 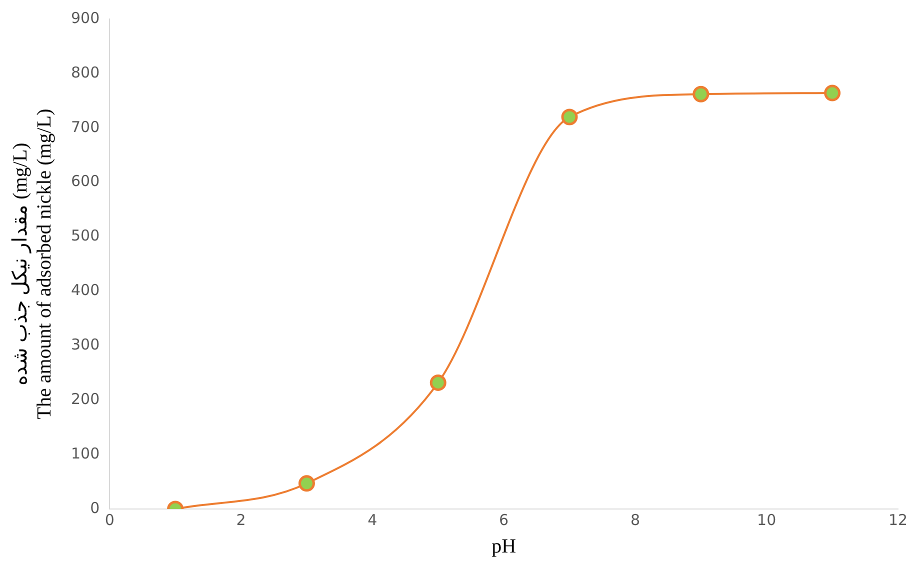 I want to click on x-tick-label: 8, so click(x=635, y=519).